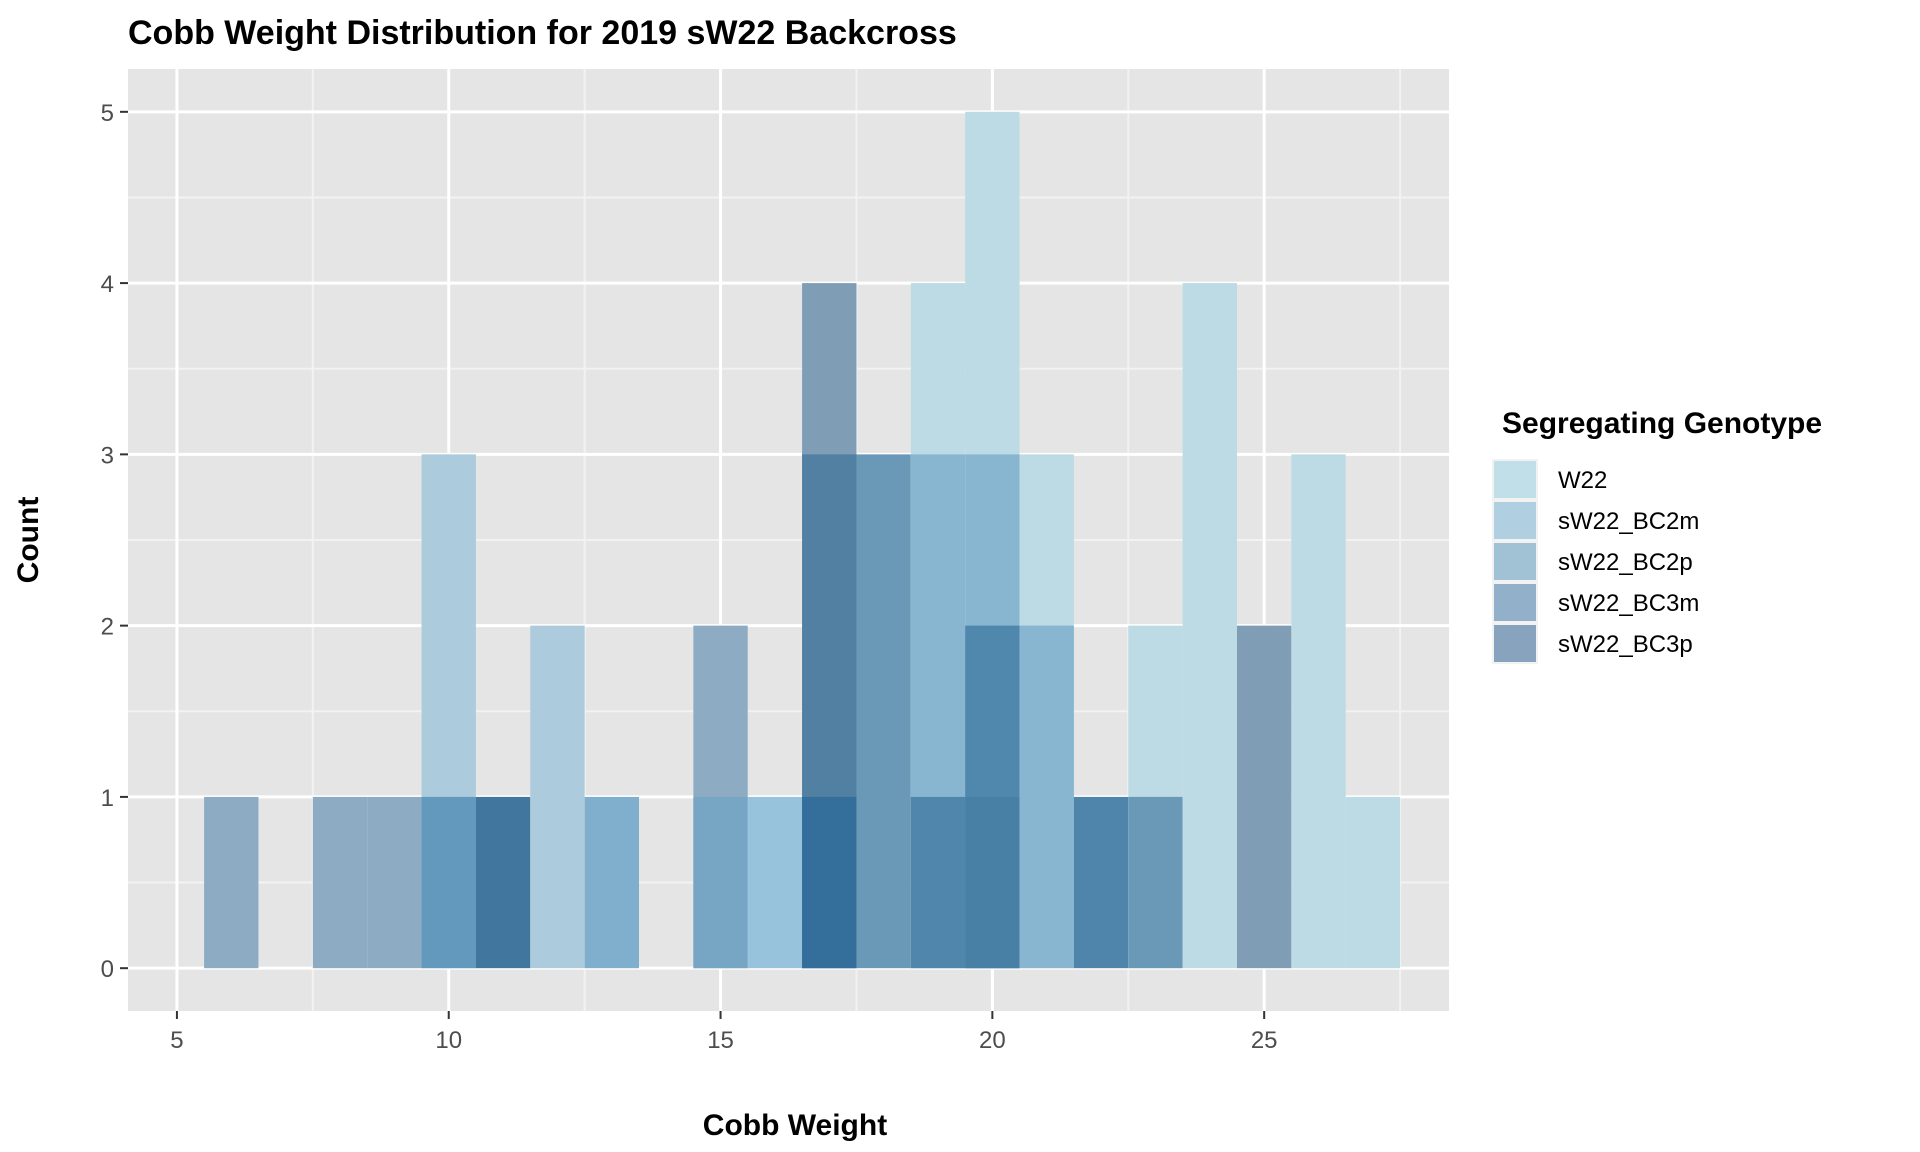 Image resolution: width=1920 pixels, height=1152 pixels. What do you see at coordinates (107, 627) in the screenshot?
I see `y-tick-label: 2` at bounding box center [107, 627].